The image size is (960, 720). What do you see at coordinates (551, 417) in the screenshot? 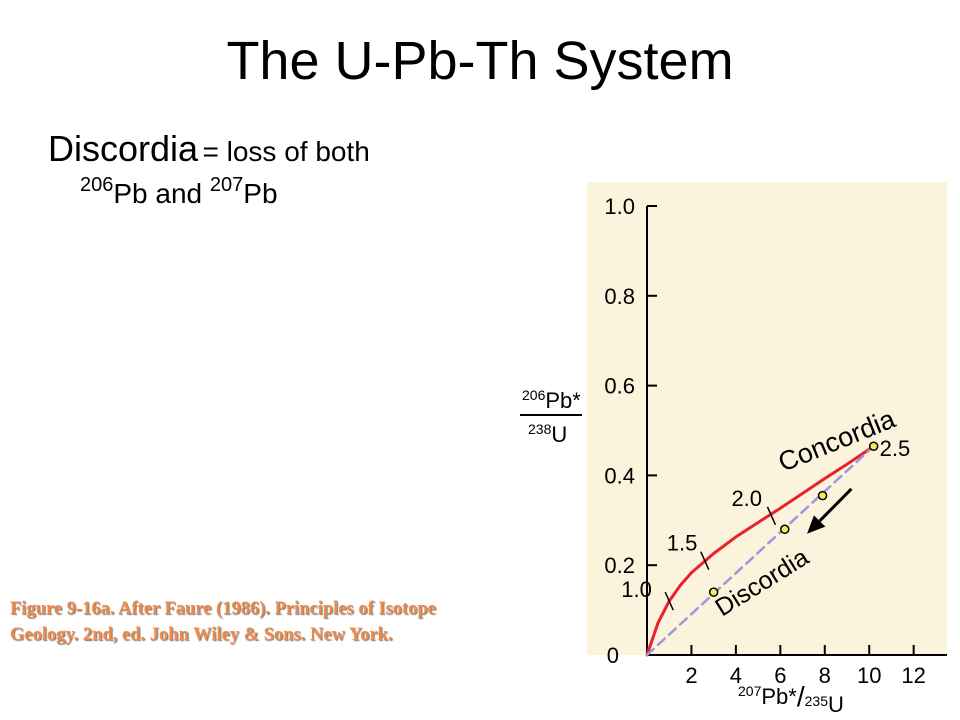
I see `y-axis-label: 206Pb* 238U` at bounding box center [551, 417].